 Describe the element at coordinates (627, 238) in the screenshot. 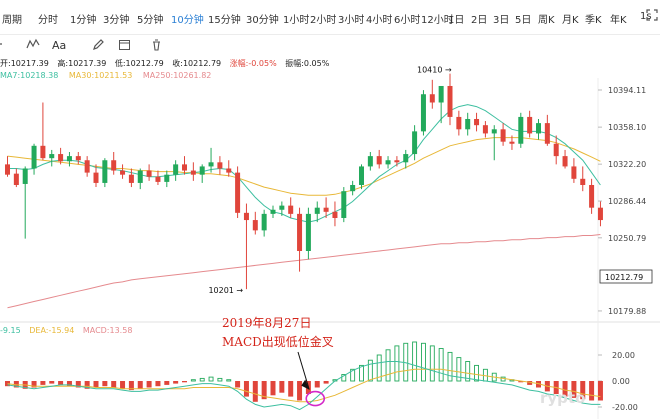

I see `price-tick-label: 10250.79` at that location.